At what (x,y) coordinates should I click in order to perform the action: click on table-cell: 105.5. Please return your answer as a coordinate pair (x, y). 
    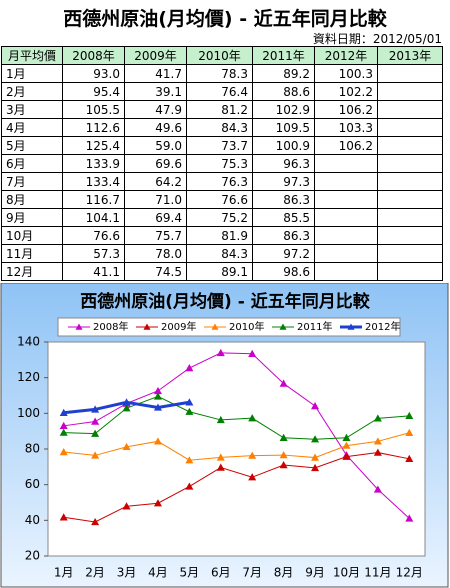
    Looking at the image, I should click on (93, 109).